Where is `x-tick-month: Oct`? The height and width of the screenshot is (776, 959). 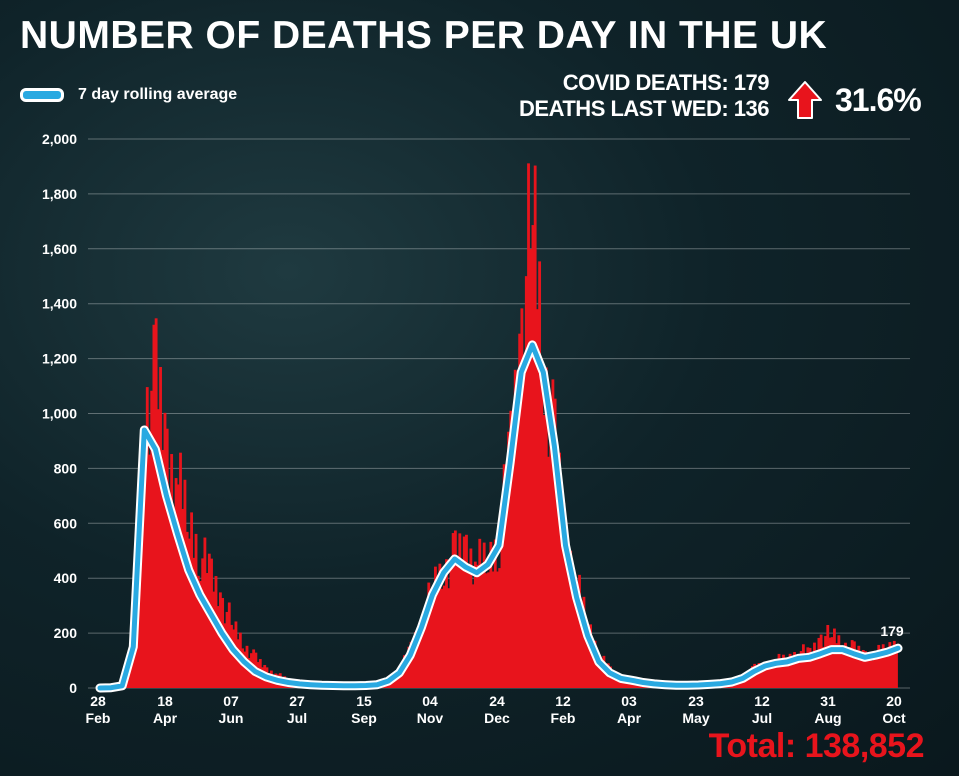 x-tick-month: Oct is located at coordinates (894, 718).